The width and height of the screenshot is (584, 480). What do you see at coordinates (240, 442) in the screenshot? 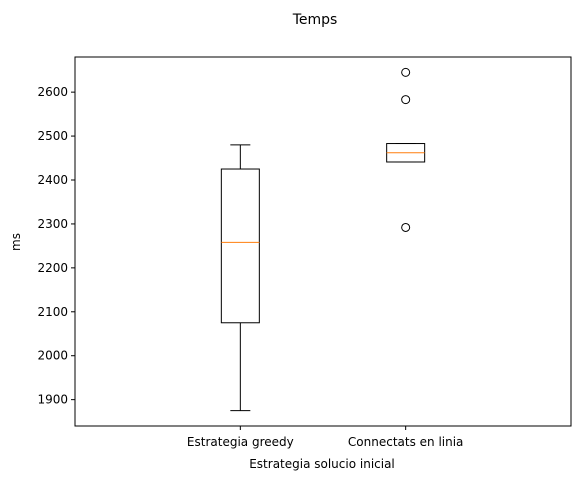
I see `x-tick-label-0: Estrategia greedy` at bounding box center [240, 442].